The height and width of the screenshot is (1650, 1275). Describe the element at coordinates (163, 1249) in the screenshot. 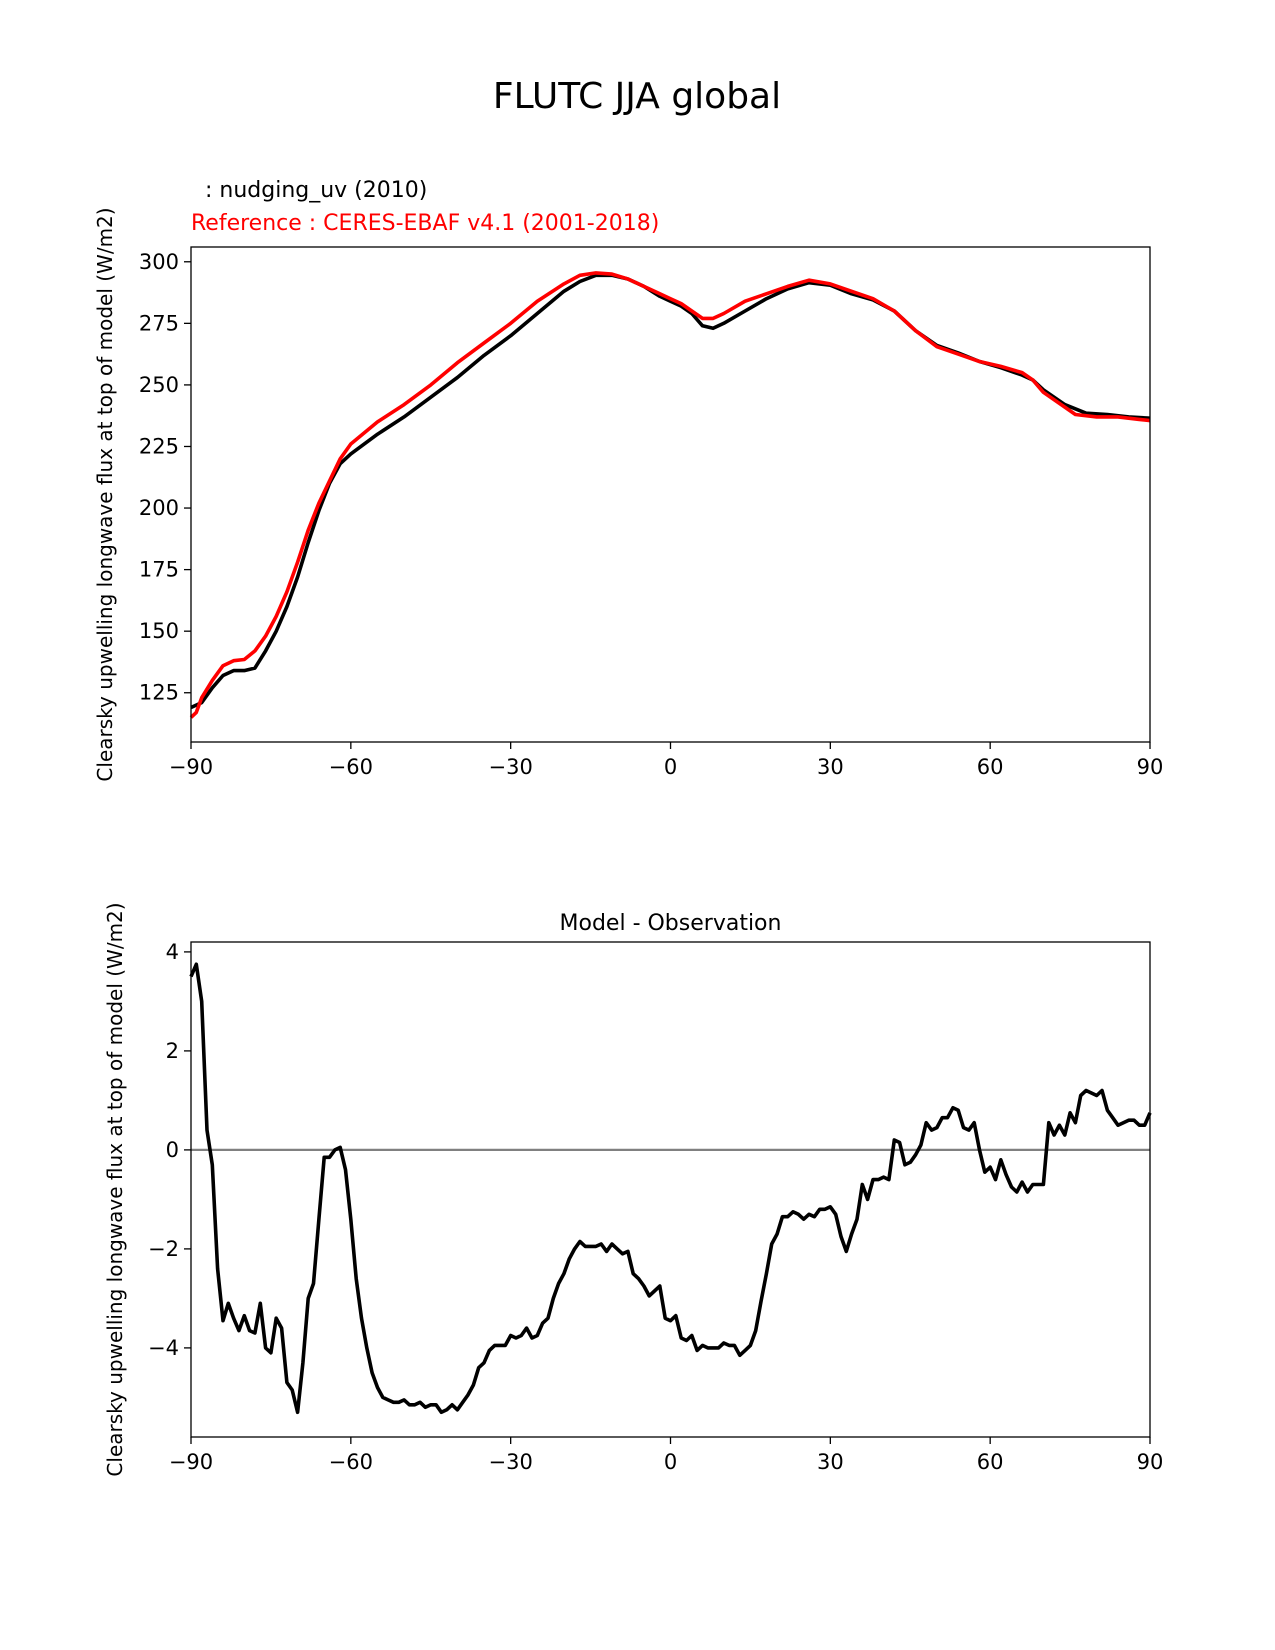

I see `y-tick-label: −2` at that location.